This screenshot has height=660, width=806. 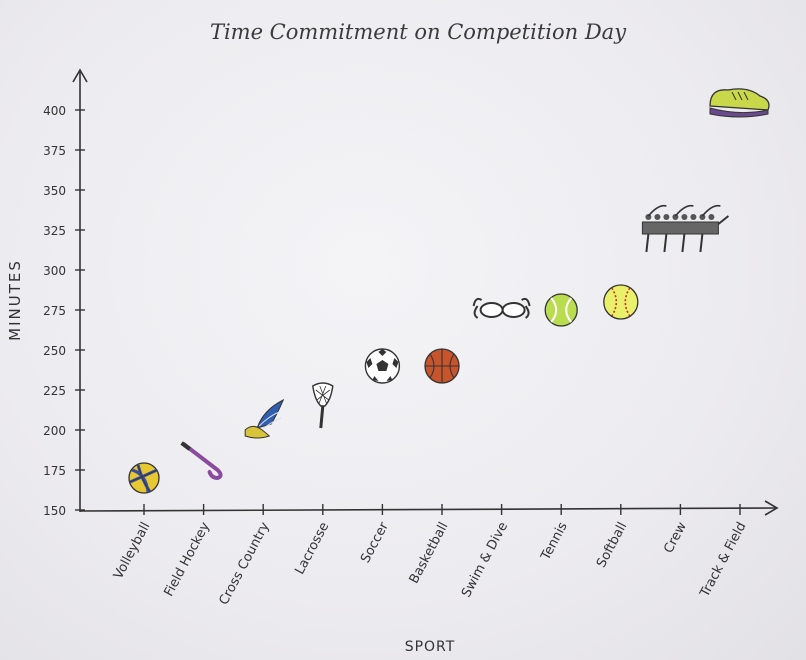 What do you see at coordinates (561, 310) in the screenshot?
I see `tennis-ball-icon` at bounding box center [561, 310].